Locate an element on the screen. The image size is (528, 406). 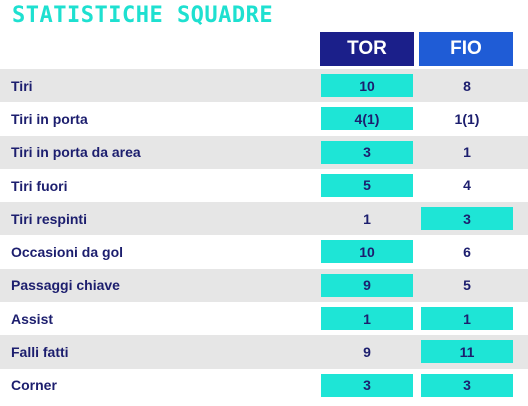
stat-row: Occasioni da gol 10 6 is located at coordinates (264, 252).